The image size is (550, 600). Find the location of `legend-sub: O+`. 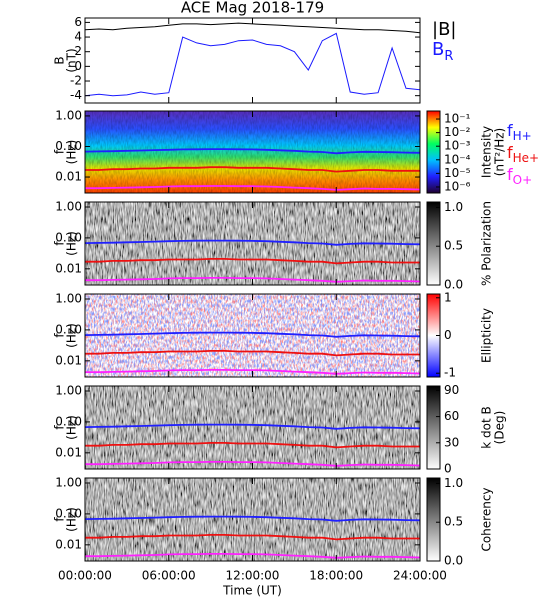

legend-sub: O+ is located at coordinates (523, 180).